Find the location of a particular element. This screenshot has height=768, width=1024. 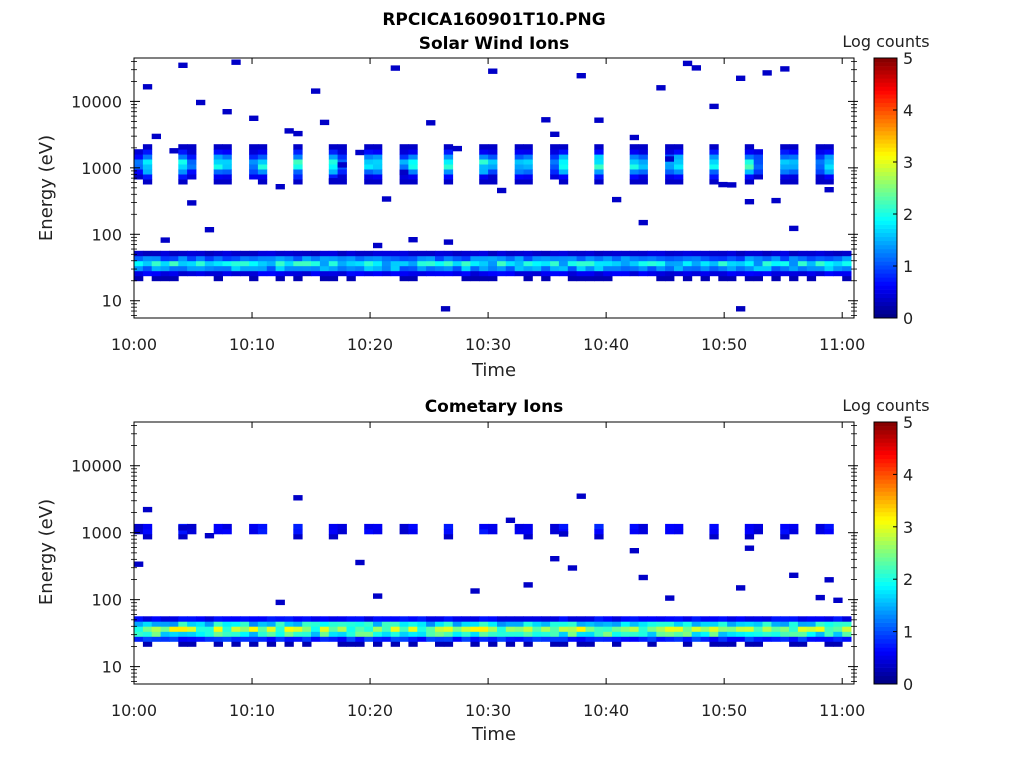

x-tick-label: 10:40 is located at coordinates (606, 710).